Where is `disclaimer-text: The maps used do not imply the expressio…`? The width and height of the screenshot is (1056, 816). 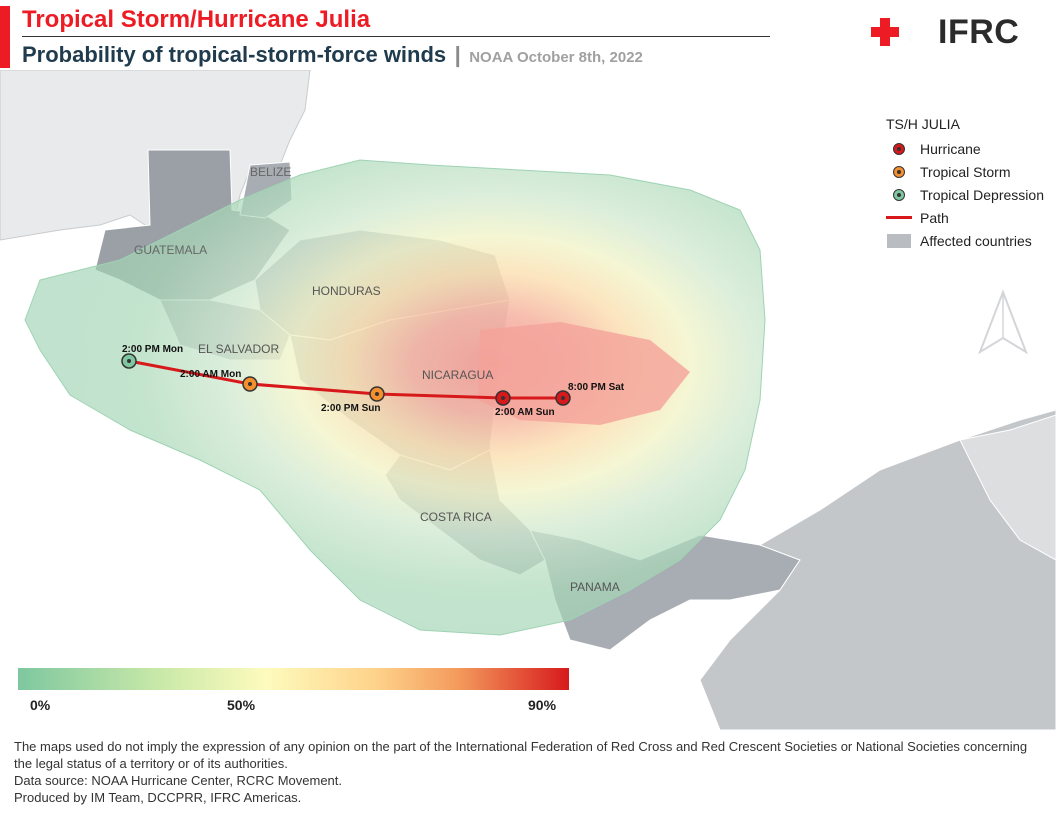
disclaimer-text: The maps used do not imply the expressio… is located at coordinates (521, 755).